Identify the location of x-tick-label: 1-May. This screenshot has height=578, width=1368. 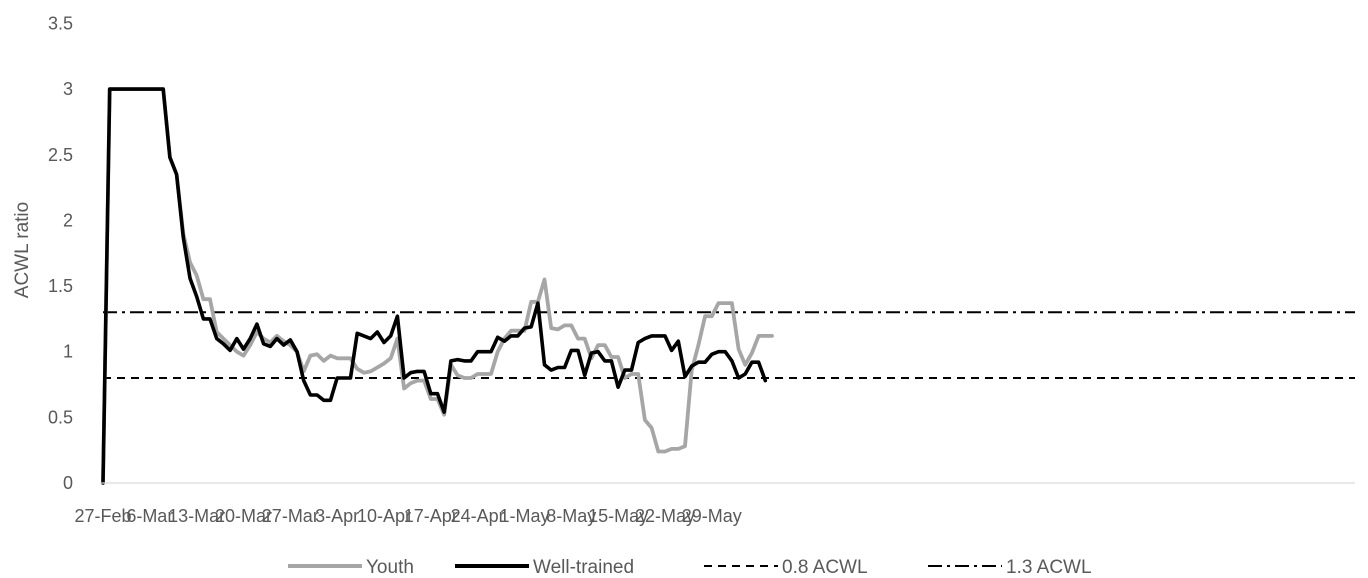
(524, 516).